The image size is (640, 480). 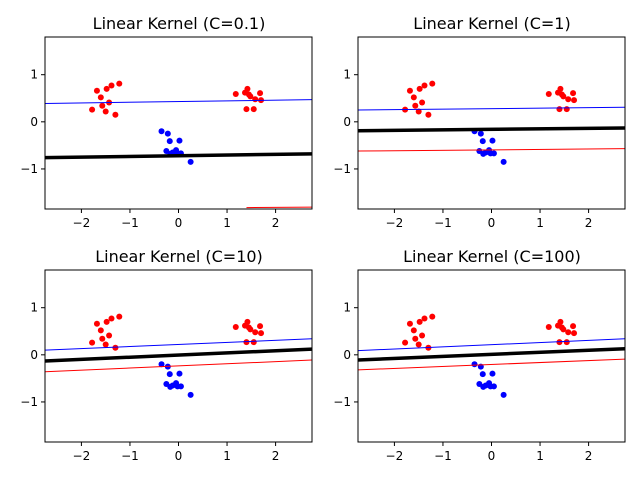 What do you see at coordinates (491, 23) in the screenshot?
I see `subplot-title: Linear Kernel (C=1)` at bounding box center [491, 23].